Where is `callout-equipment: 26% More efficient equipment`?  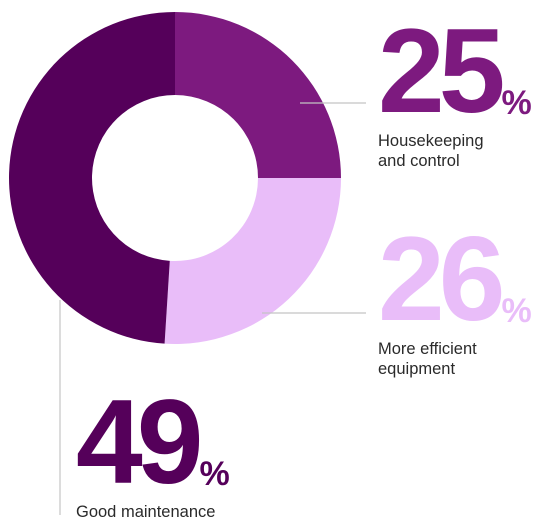 callout-equipment: 26% More efficient equipment is located at coordinates (455, 296).